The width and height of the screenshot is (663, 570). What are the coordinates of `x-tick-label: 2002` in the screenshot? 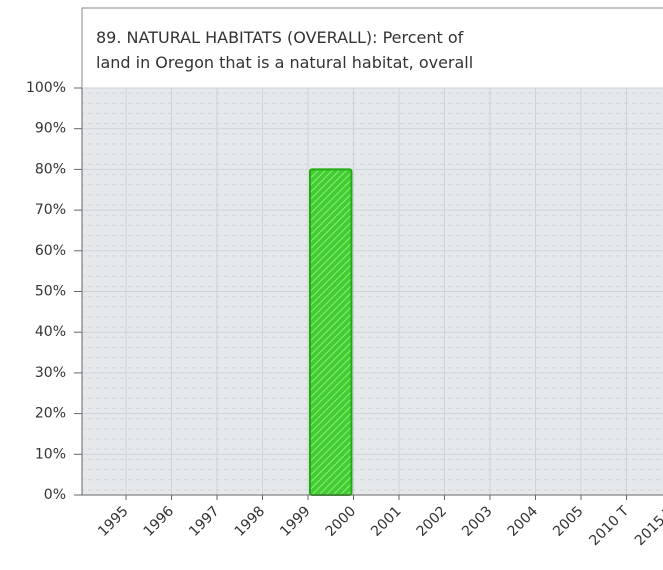 It's located at (432, 521).